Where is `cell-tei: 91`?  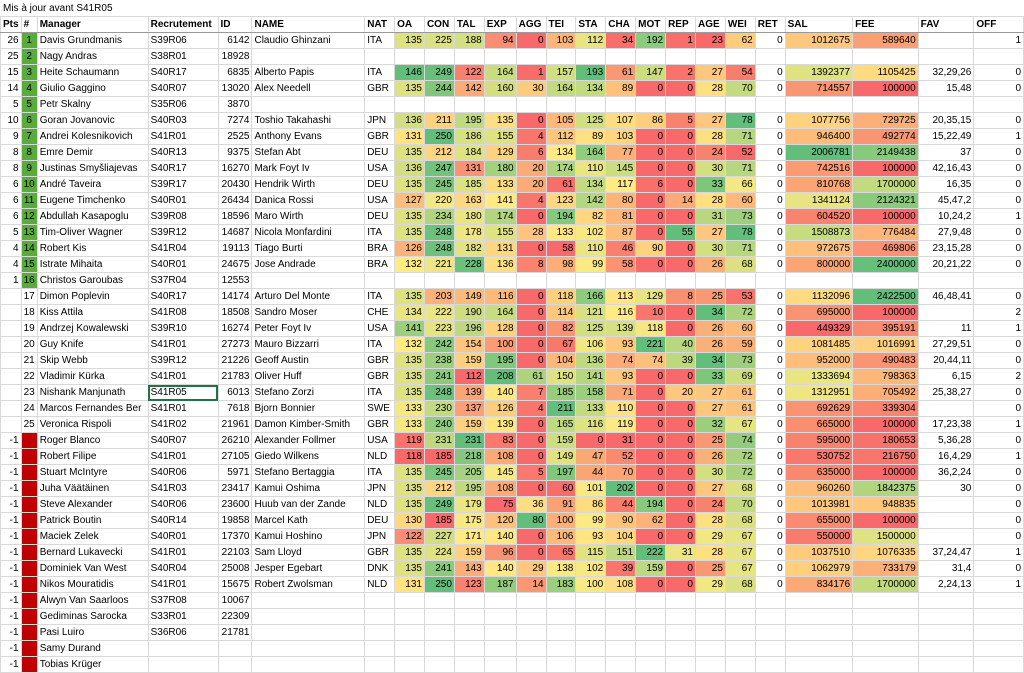 cell-tei: 91 is located at coordinates (561, 504).